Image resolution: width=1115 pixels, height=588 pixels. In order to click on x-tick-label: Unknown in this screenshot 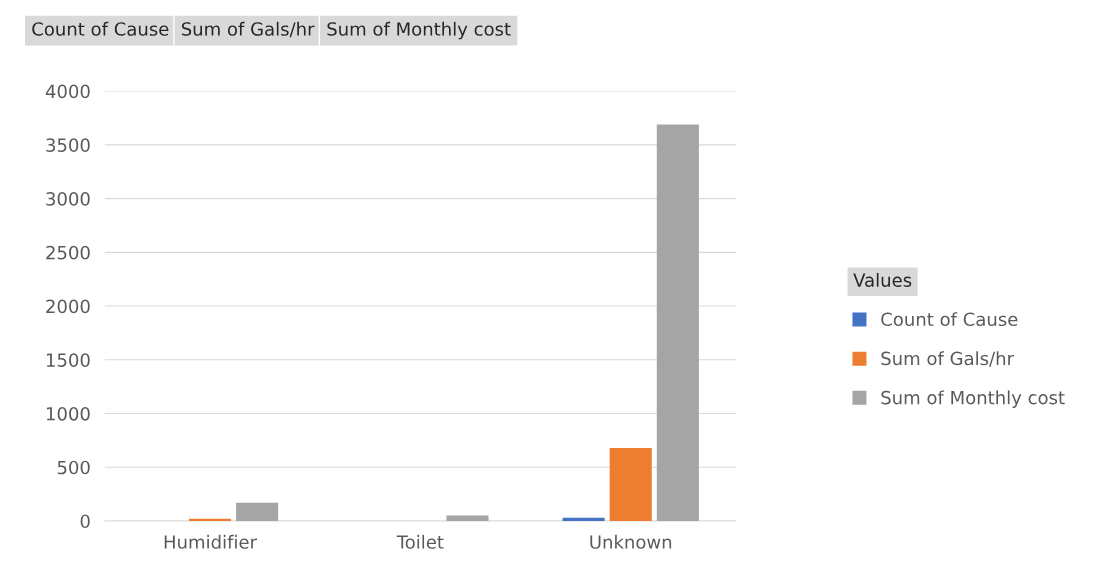, I will do `click(631, 541)`.